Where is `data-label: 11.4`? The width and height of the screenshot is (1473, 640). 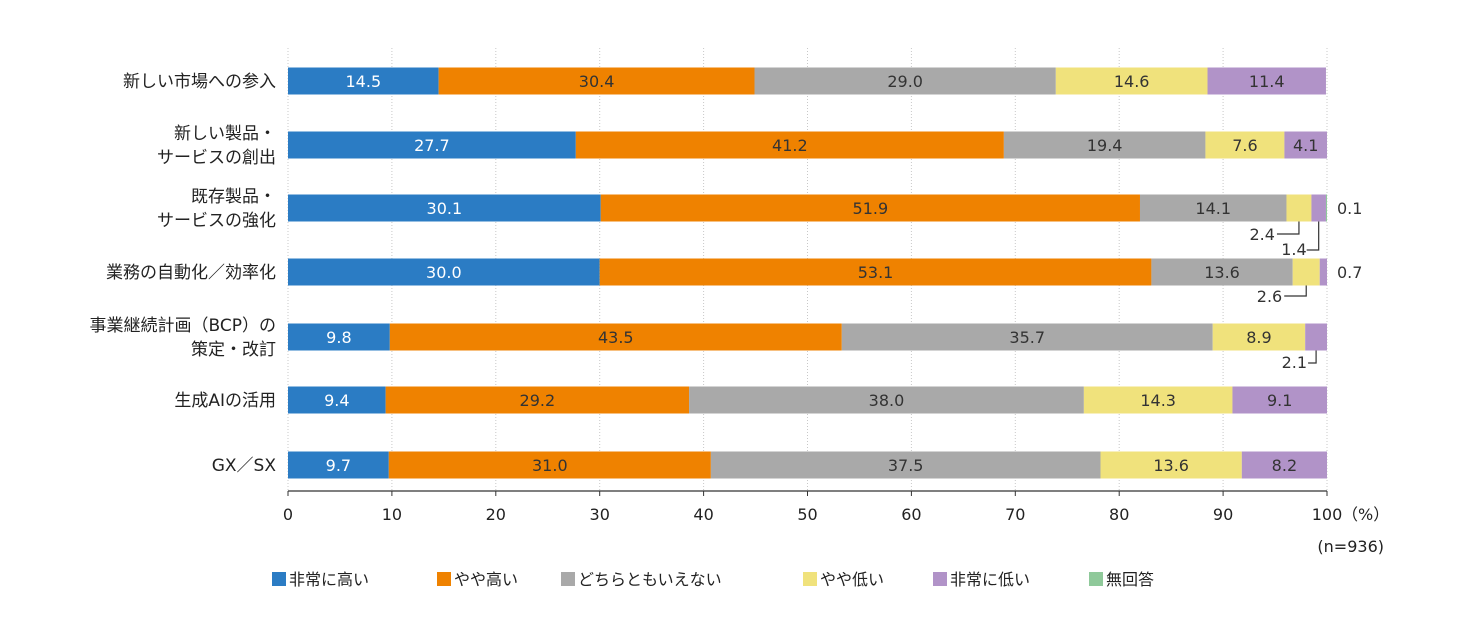
data-label: 11.4 is located at coordinates (1267, 81).